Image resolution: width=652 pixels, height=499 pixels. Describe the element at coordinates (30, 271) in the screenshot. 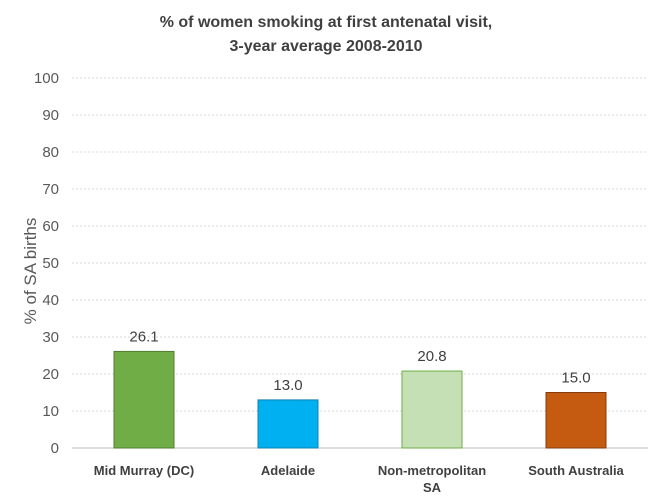

I see `y-axis-label: % of SA births` at that location.